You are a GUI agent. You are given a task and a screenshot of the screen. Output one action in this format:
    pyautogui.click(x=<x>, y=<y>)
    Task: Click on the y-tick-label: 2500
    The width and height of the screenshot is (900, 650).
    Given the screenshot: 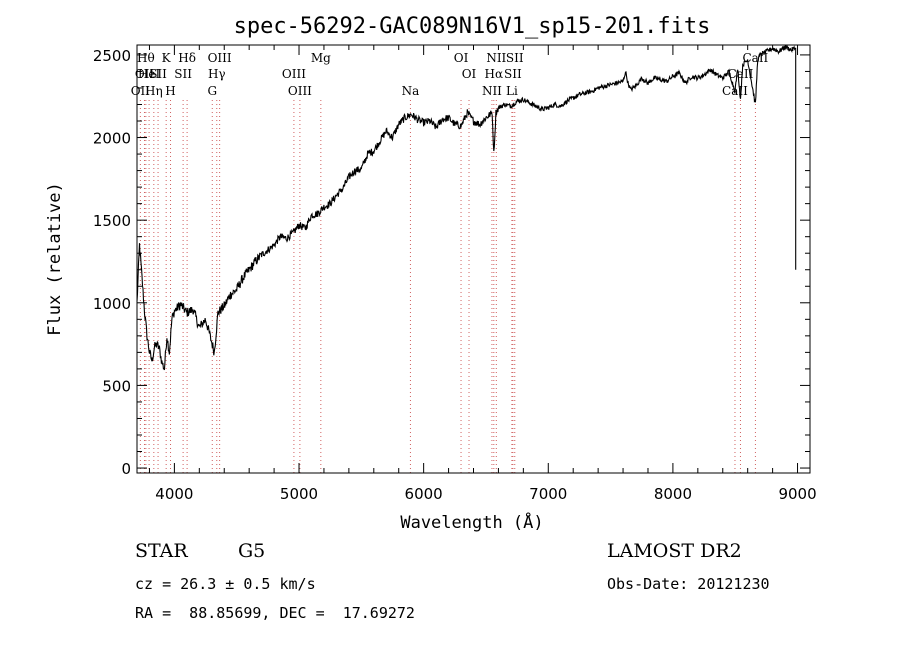 What is the action you would take?
    pyautogui.click(x=112, y=56)
    